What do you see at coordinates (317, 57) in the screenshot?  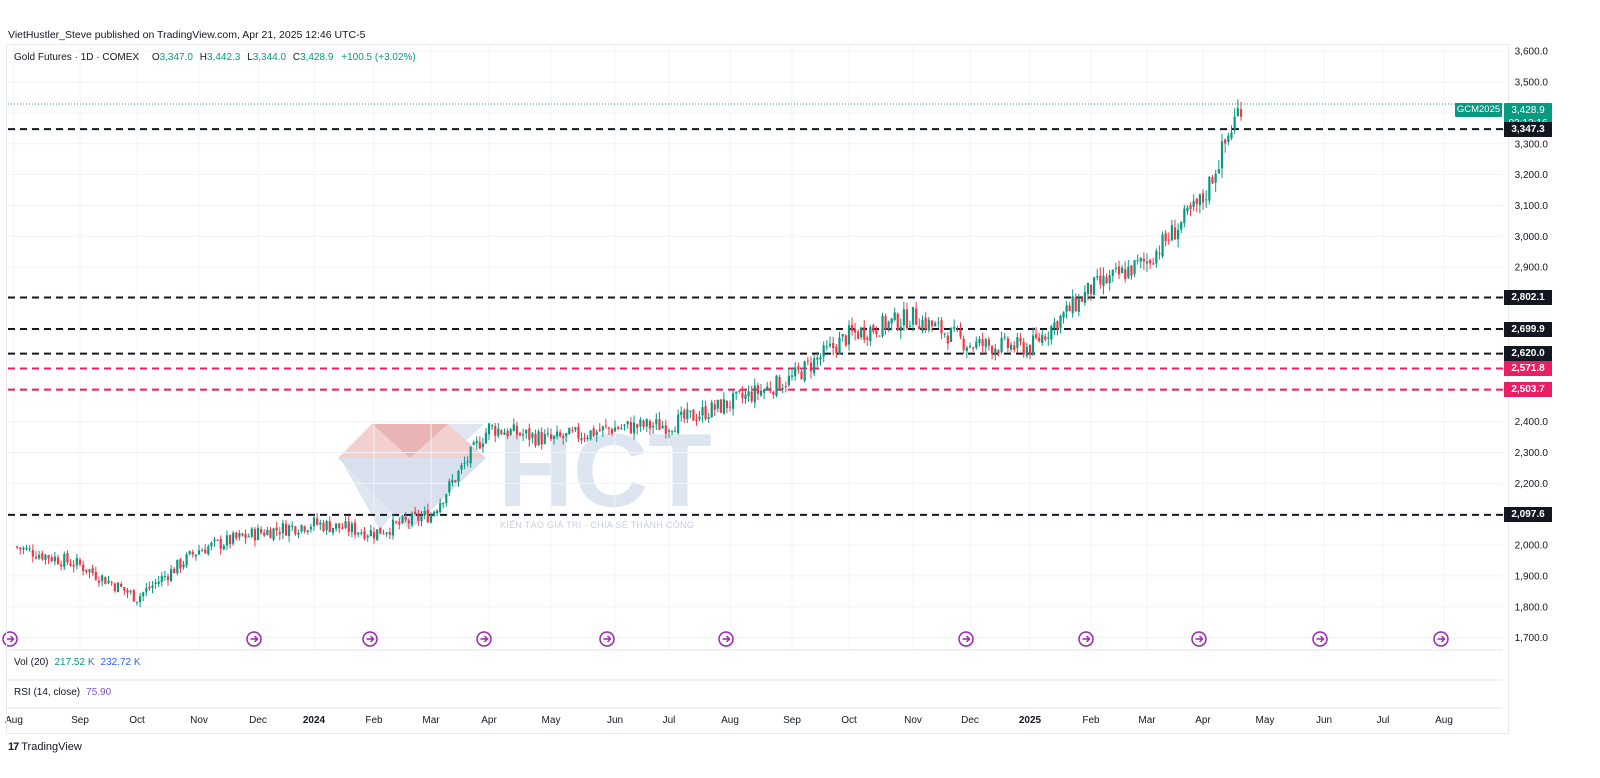 I see `close-value: 3,428.9` at bounding box center [317, 57].